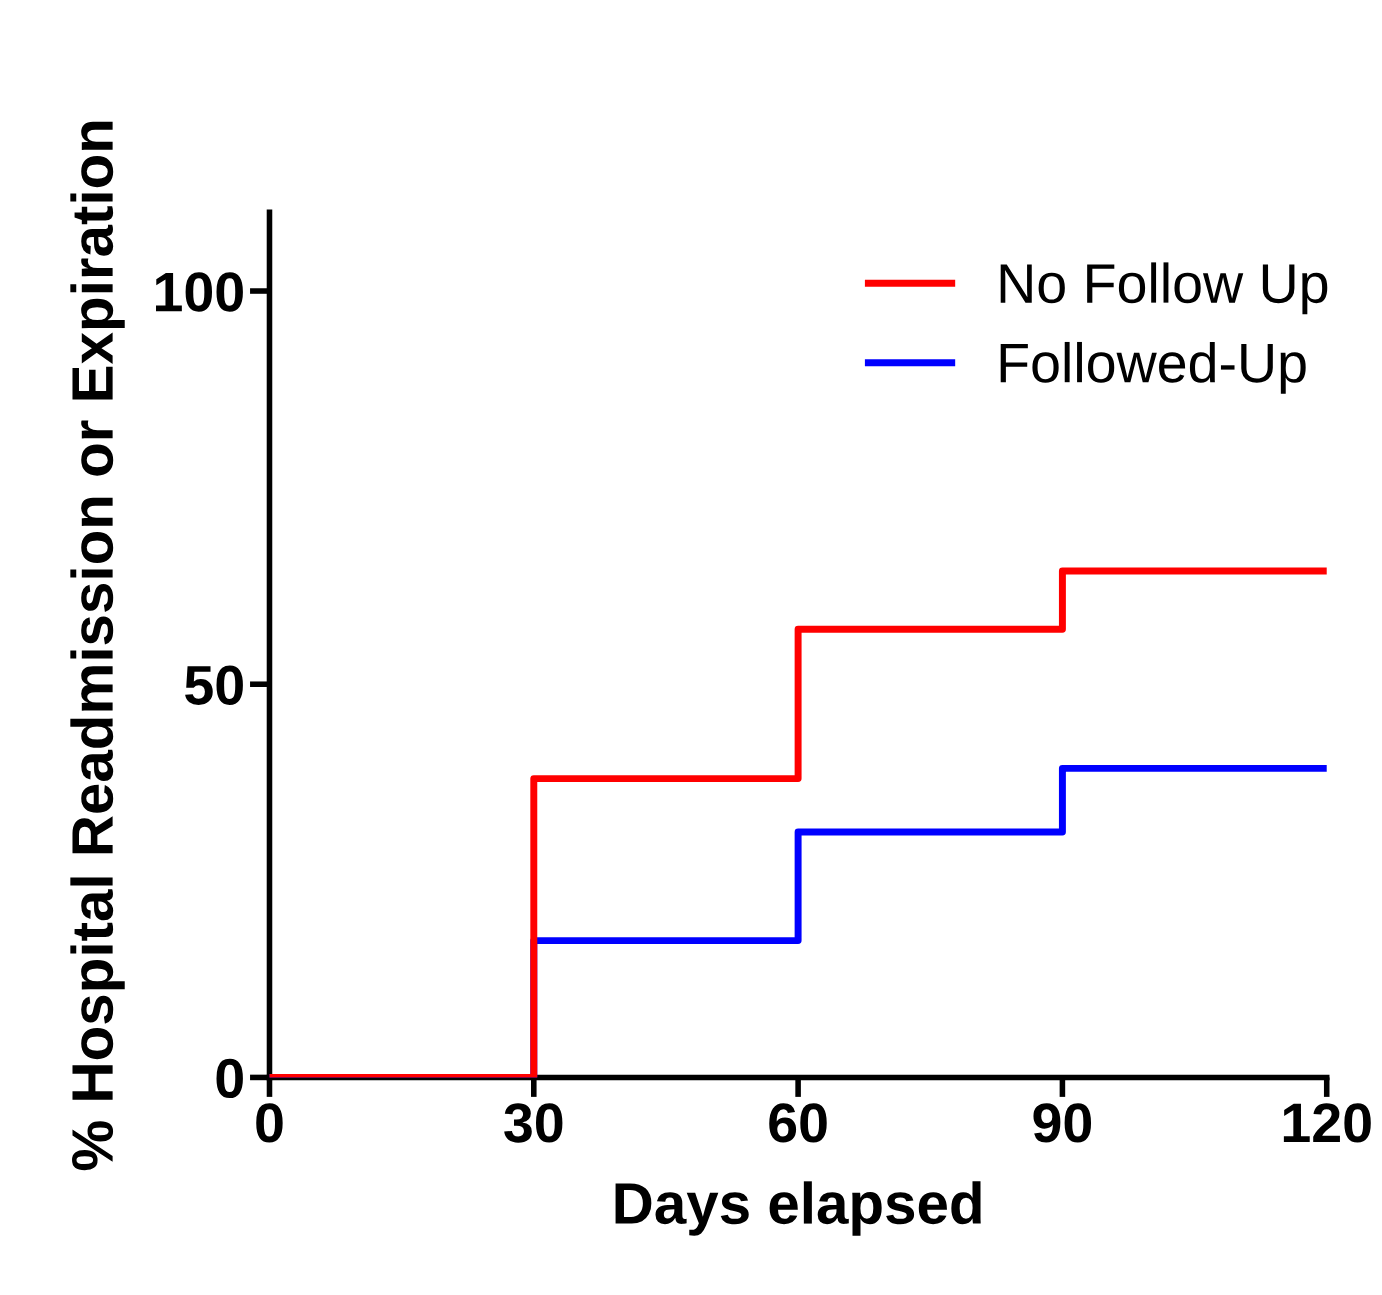  What do you see at coordinates (1164, 288) in the screenshot?
I see `legend-label: No Follow Up` at bounding box center [1164, 288].